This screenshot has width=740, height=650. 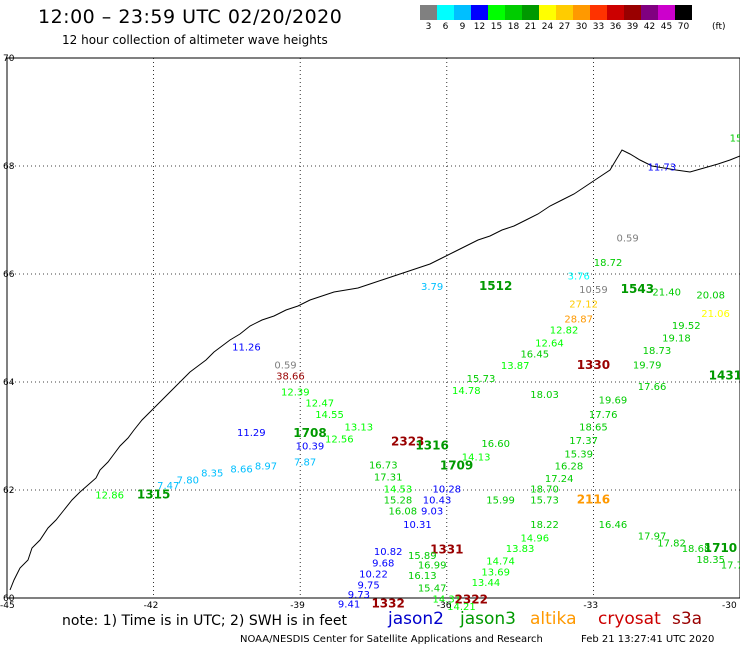 I want to click on wave-height-value: 17.31, so click(x=388, y=477).